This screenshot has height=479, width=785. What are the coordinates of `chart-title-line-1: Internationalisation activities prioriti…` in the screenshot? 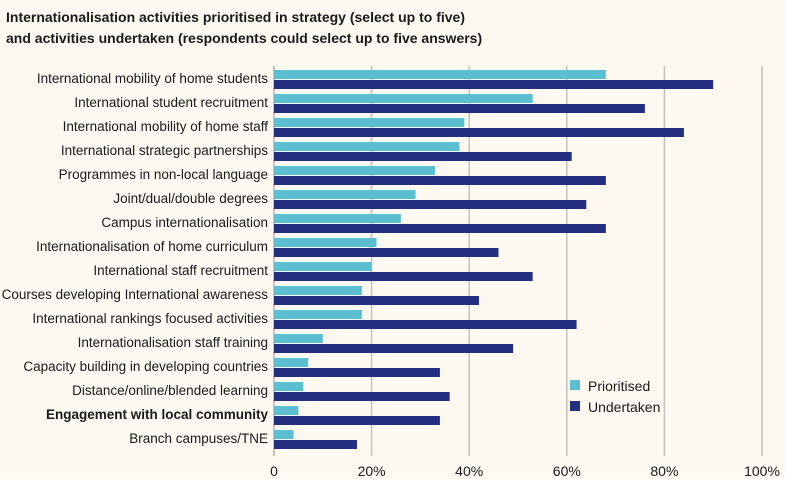 It's located at (235, 17).